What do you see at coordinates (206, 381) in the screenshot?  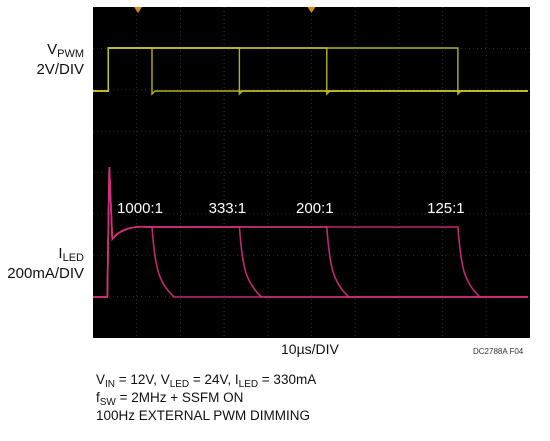 I see `conditions-line-1: VIN = 12V, VLED = 24V, ILED = 330mA` at bounding box center [206, 381].